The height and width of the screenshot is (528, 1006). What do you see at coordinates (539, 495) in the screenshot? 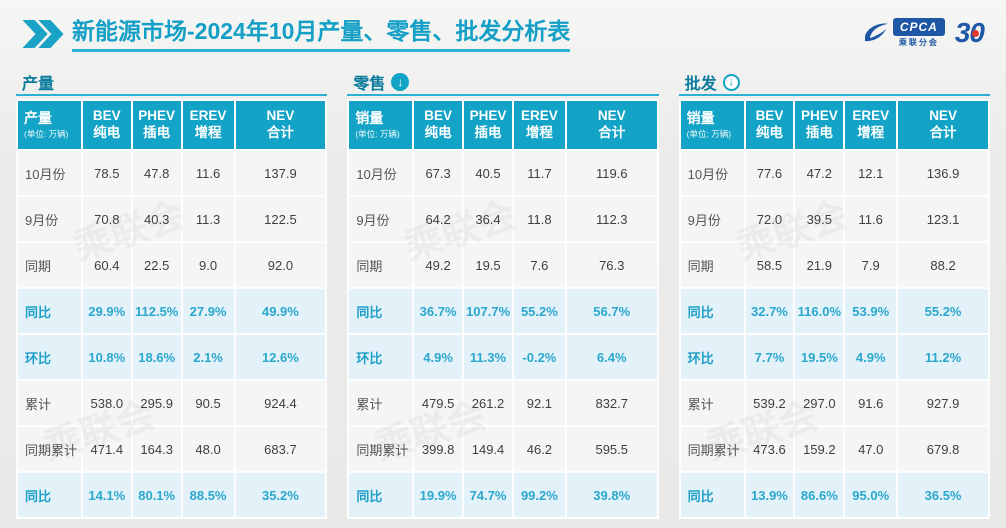
I see `cell-value: 99.2%` at bounding box center [539, 495].